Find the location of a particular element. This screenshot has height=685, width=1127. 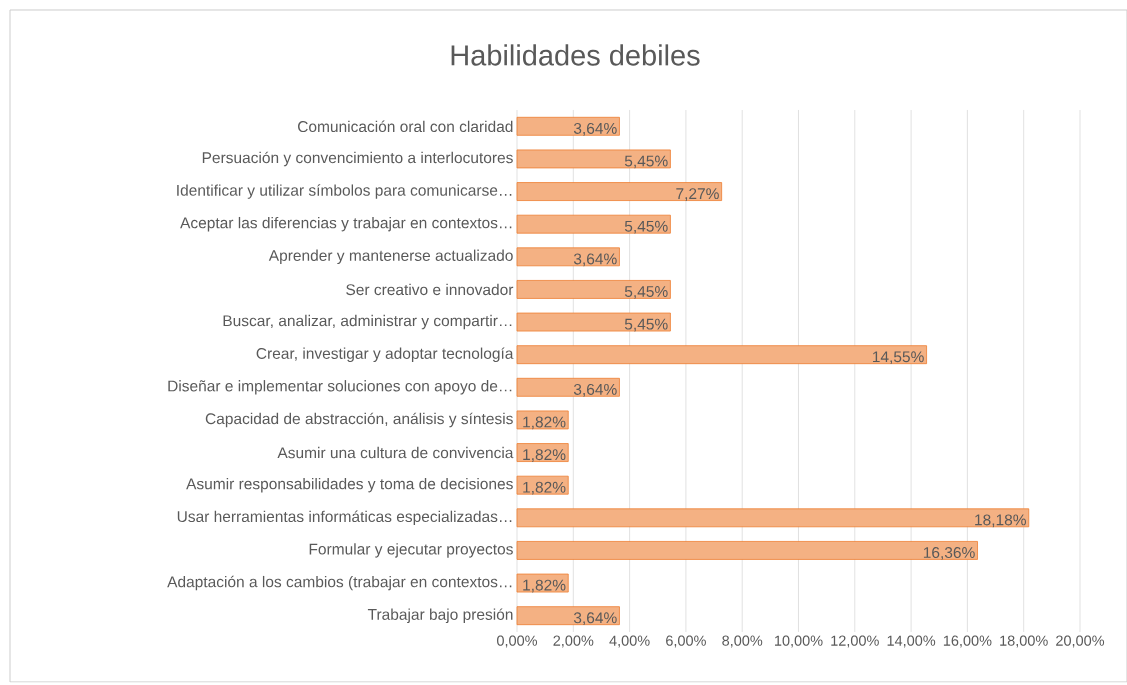

y-tick-label: Comunicación oral con claridad is located at coordinates (405, 126).